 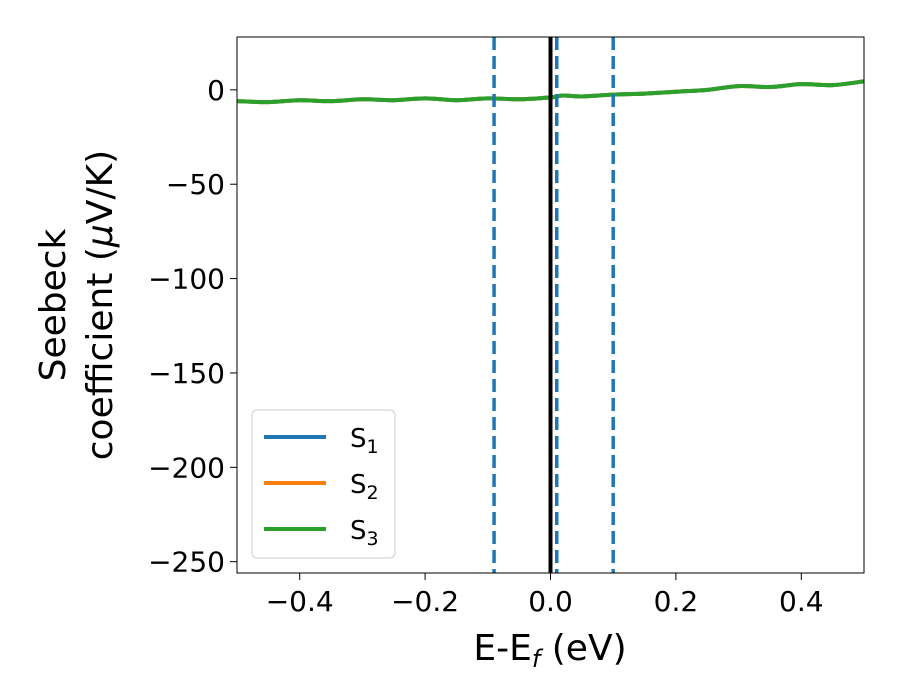 I want to click on y-axis-label-line1: Seebeck, so click(x=53, y=304).